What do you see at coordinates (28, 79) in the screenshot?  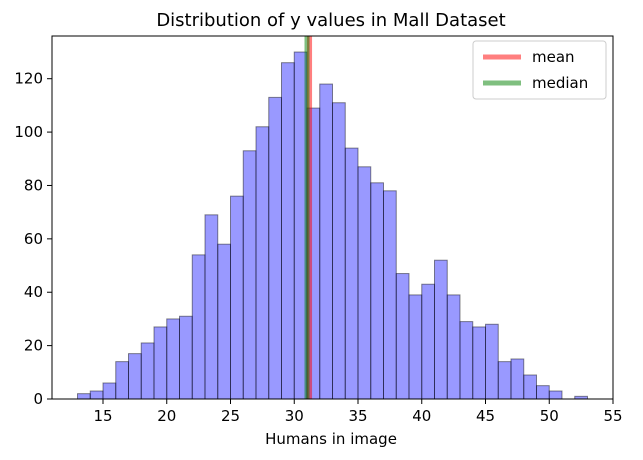 I see `y-tick-label: 120` at bounding box center [28, 79].